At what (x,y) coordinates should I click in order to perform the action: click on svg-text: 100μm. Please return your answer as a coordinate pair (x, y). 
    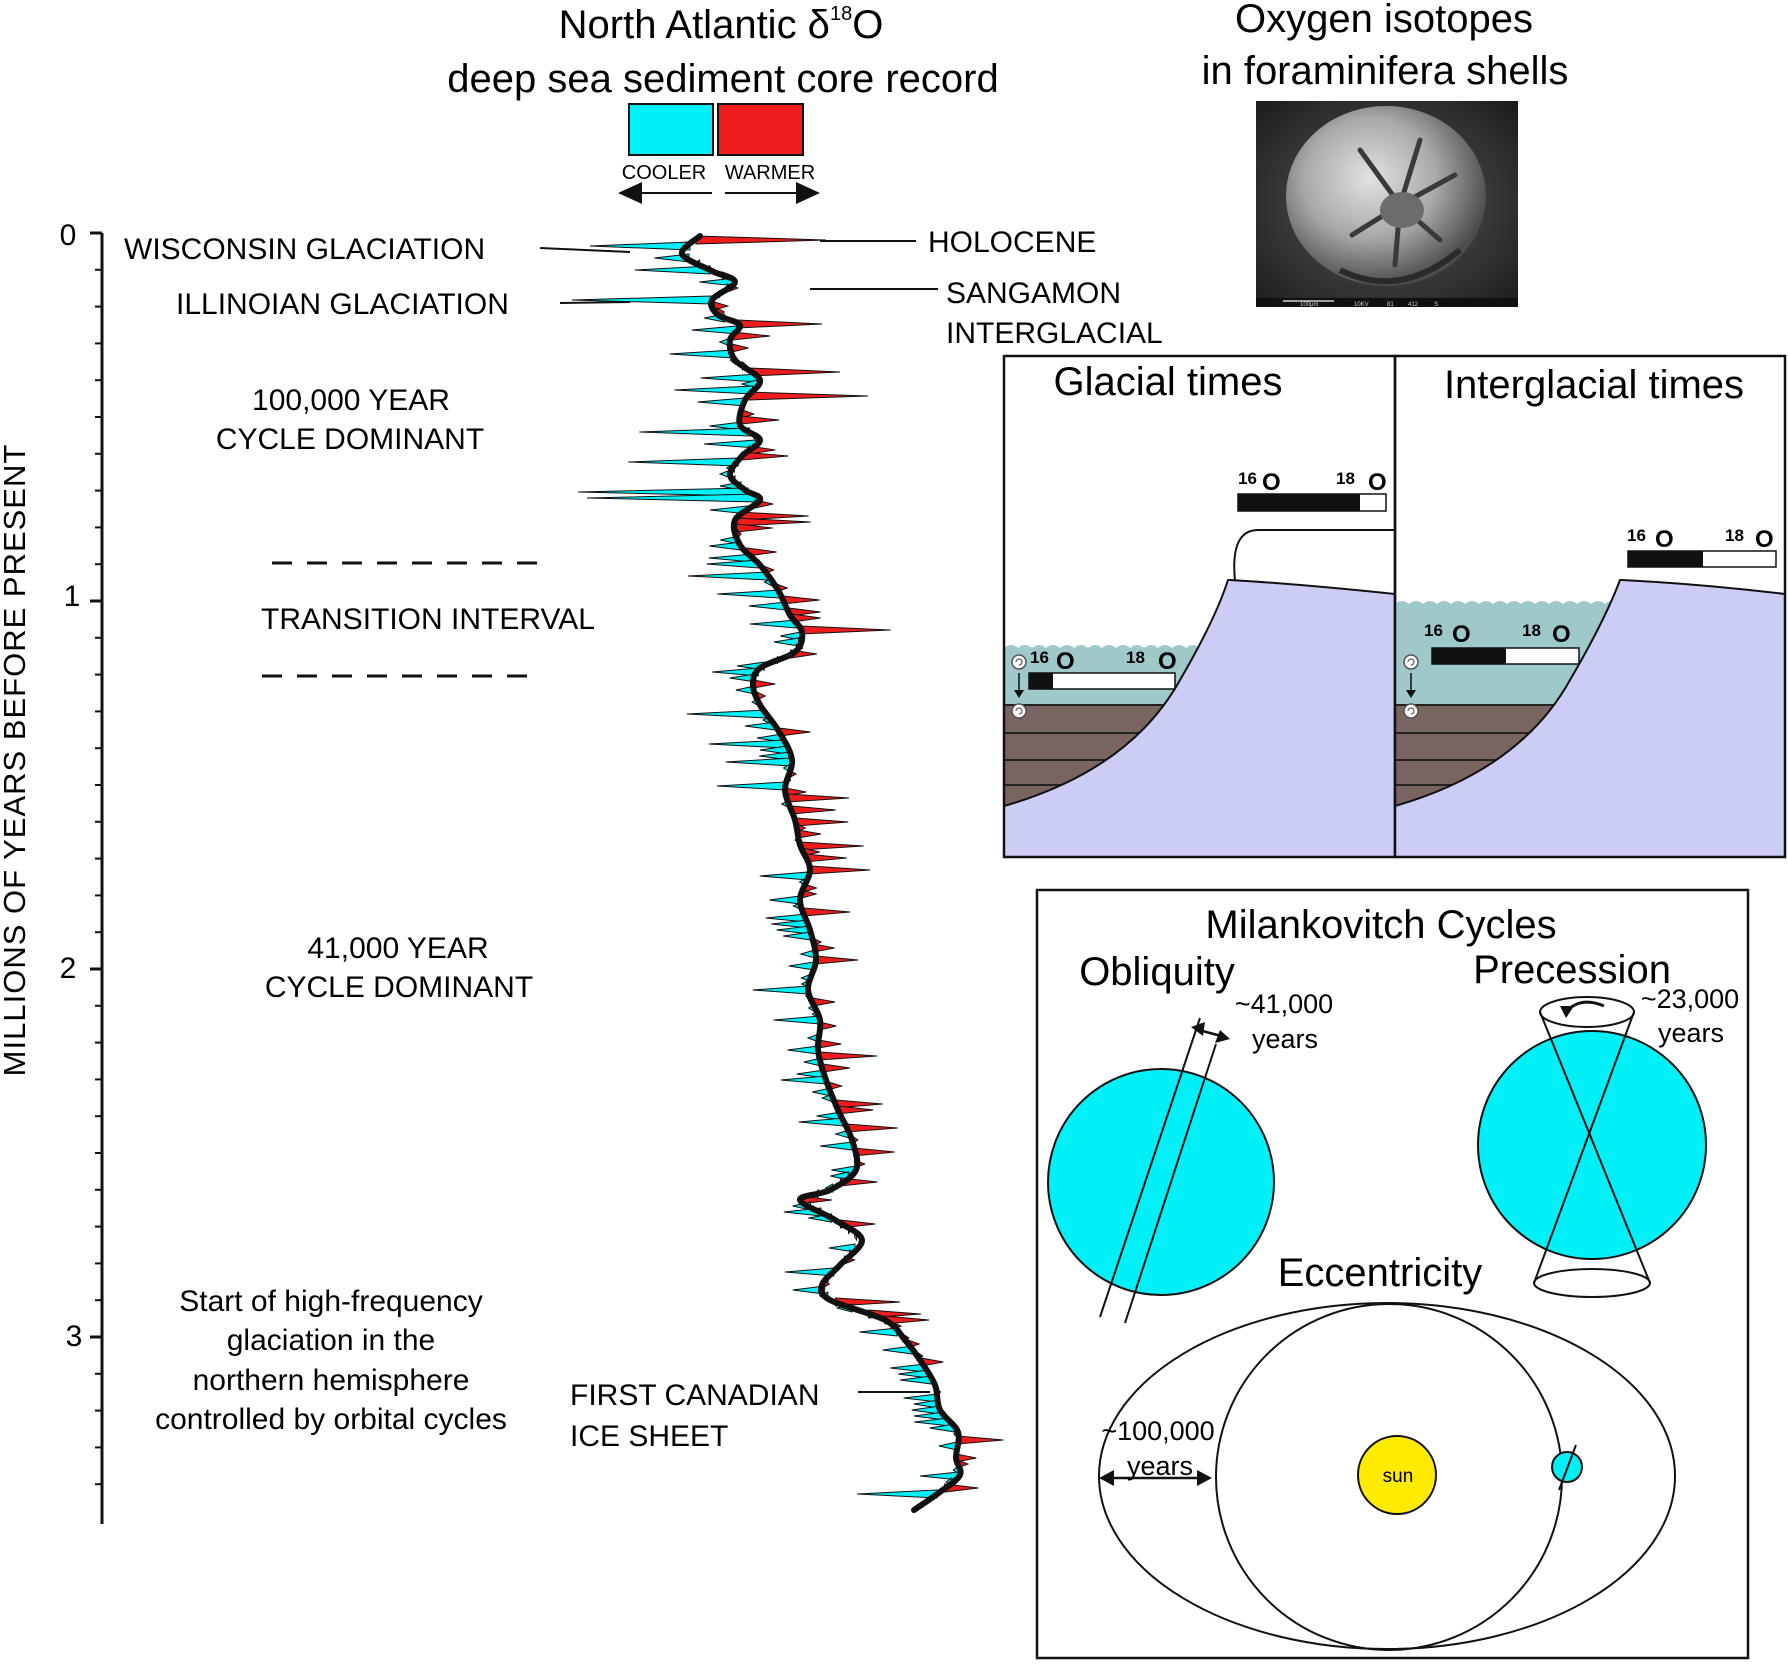
    Looking at the image, I should click on (1309, 305).